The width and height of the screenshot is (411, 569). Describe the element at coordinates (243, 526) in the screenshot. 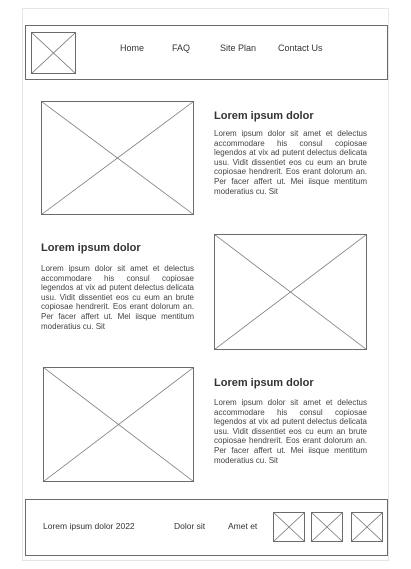

I see `footer-link-amet-et: Amet et` at that location.